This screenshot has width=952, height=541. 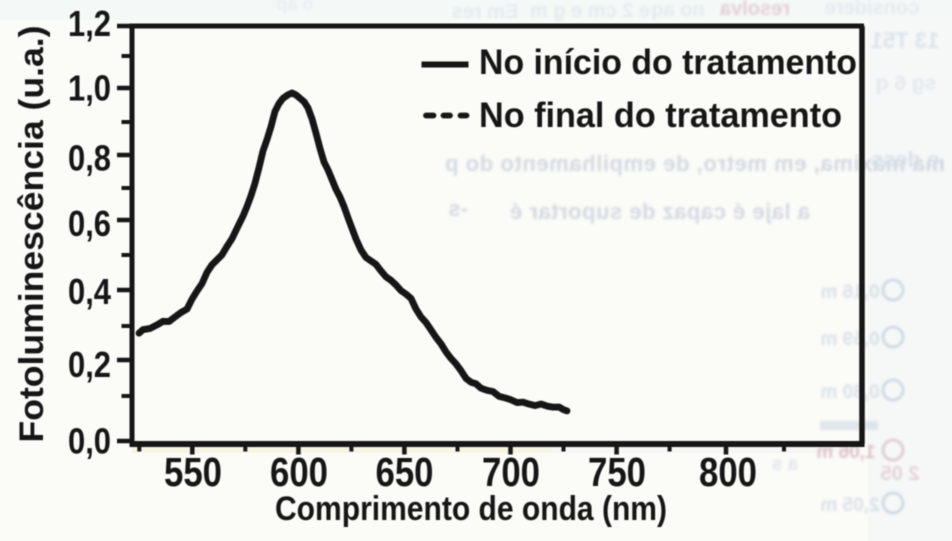 I want to click on svg-text: 13 T51, so click(x=905, y=40).